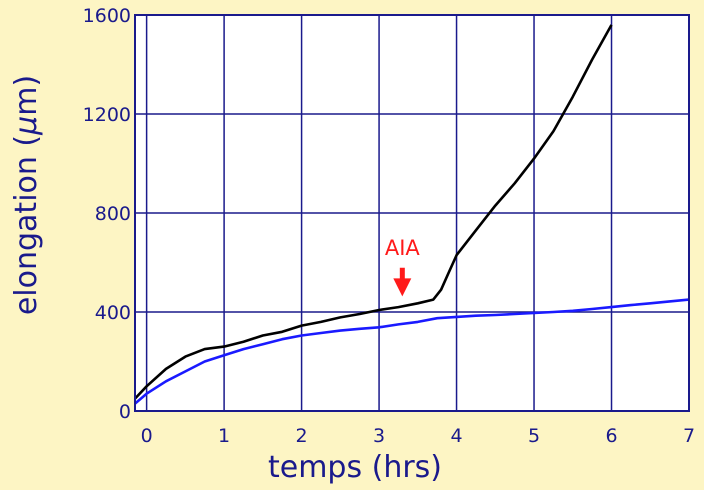 The image size is (704, 490). I want to click on y-tick-label: 1200, so click(107, 115).